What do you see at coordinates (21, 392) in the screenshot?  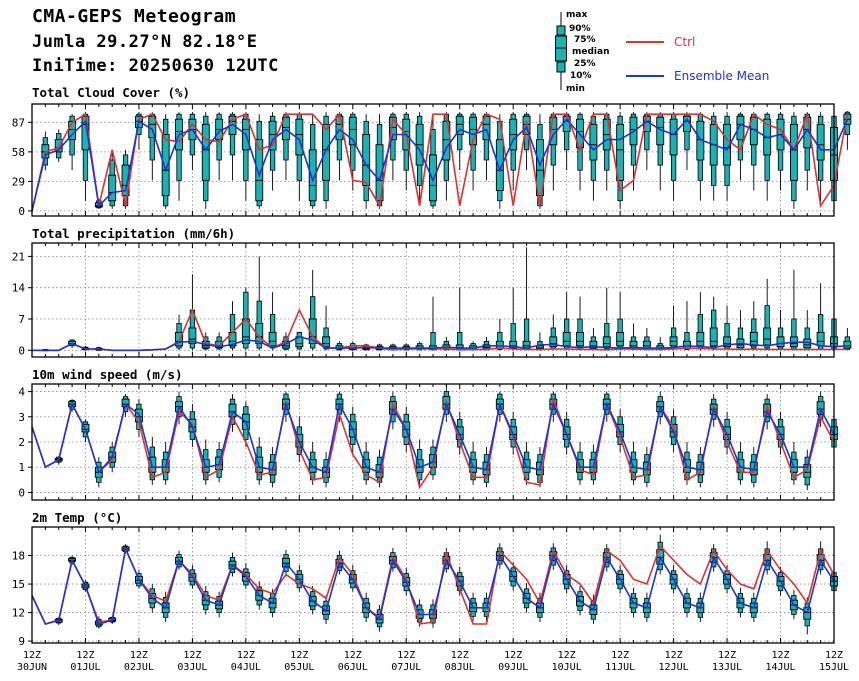 I see `y-tick-label: 4` at bounding box center [21, 392].